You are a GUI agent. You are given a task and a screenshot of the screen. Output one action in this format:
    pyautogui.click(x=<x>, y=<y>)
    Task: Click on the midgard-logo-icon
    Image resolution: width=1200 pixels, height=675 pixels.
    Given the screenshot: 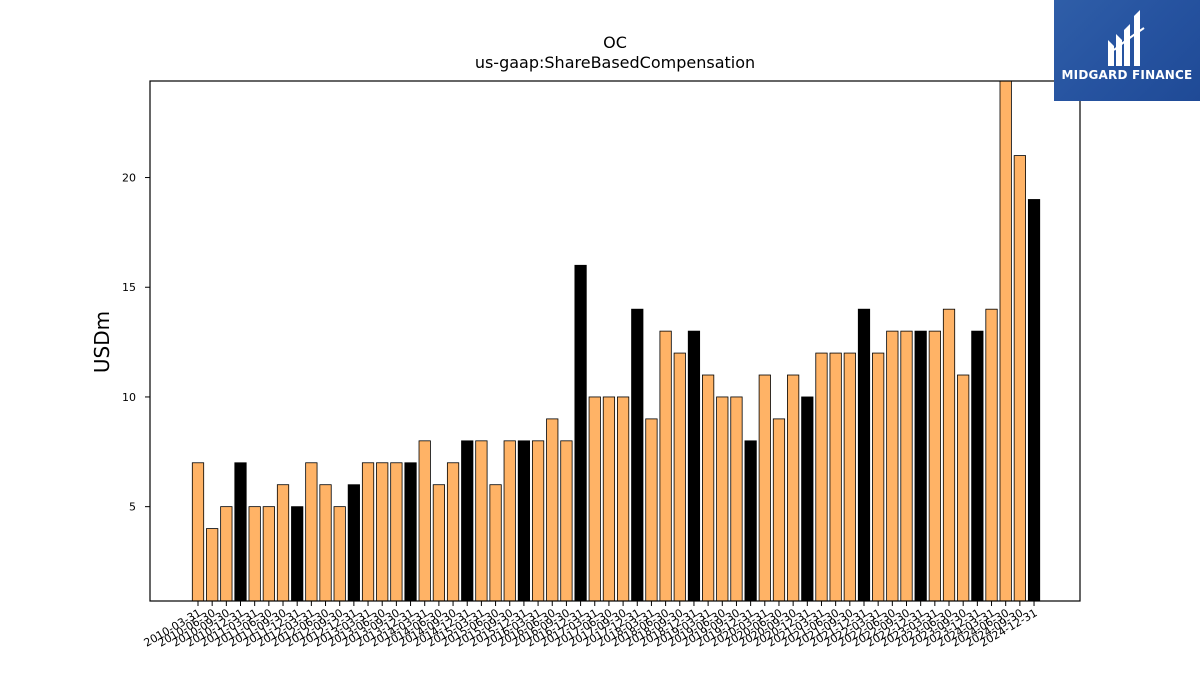 What is the action you would take?
    pyautogui.click(x=1126, y=38)
    